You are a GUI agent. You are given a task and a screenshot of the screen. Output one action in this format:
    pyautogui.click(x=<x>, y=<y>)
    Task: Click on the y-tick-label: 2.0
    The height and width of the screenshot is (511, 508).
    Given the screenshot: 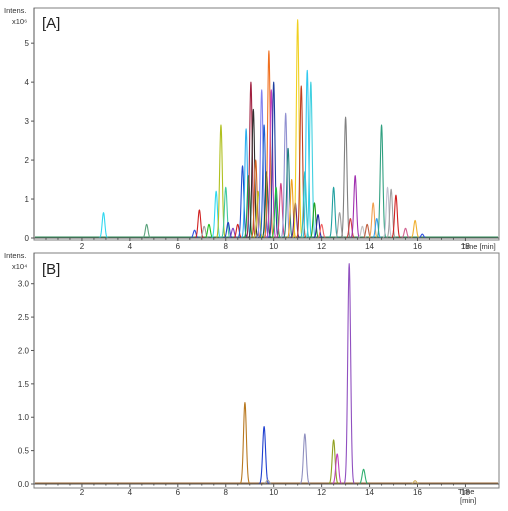 What is the action you would take?
    pyautogui.click(x=24, y=350)
    